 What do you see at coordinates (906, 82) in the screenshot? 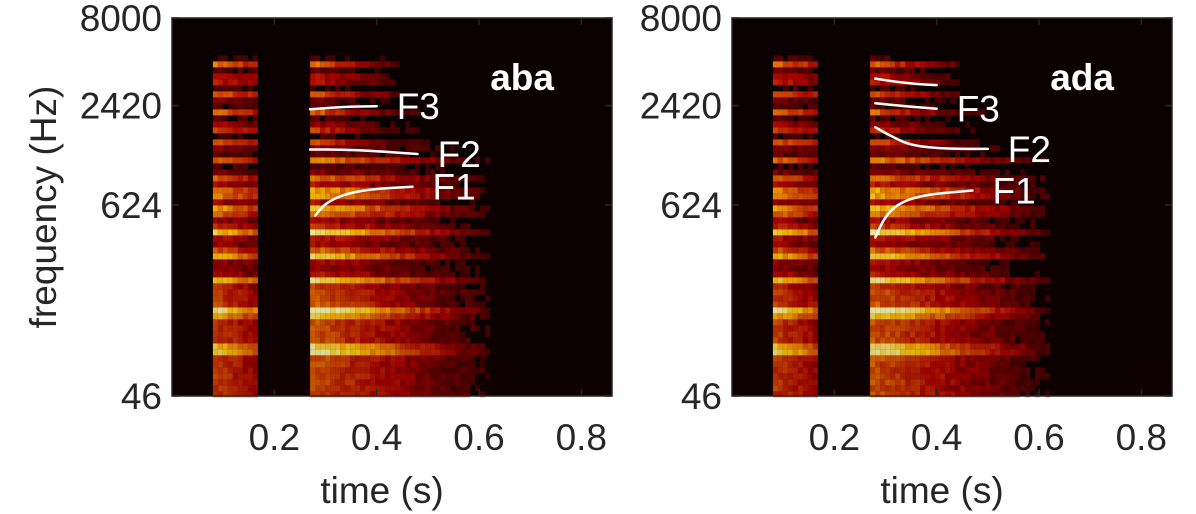
I see `formant-track-f4` at bounding box center [906, 82].